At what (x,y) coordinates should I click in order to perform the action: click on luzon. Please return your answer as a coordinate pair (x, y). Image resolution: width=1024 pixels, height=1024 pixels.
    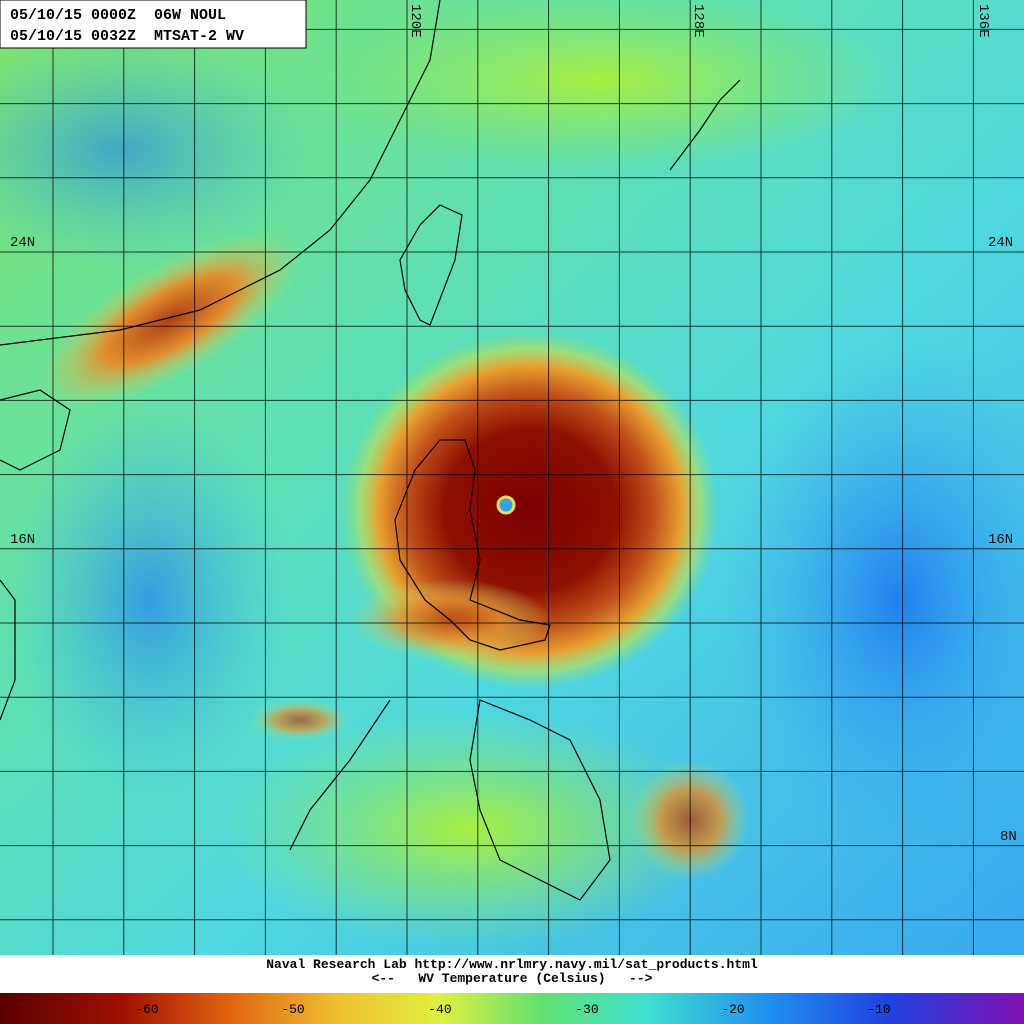
    Looking at the image, I should click on (472, 545).